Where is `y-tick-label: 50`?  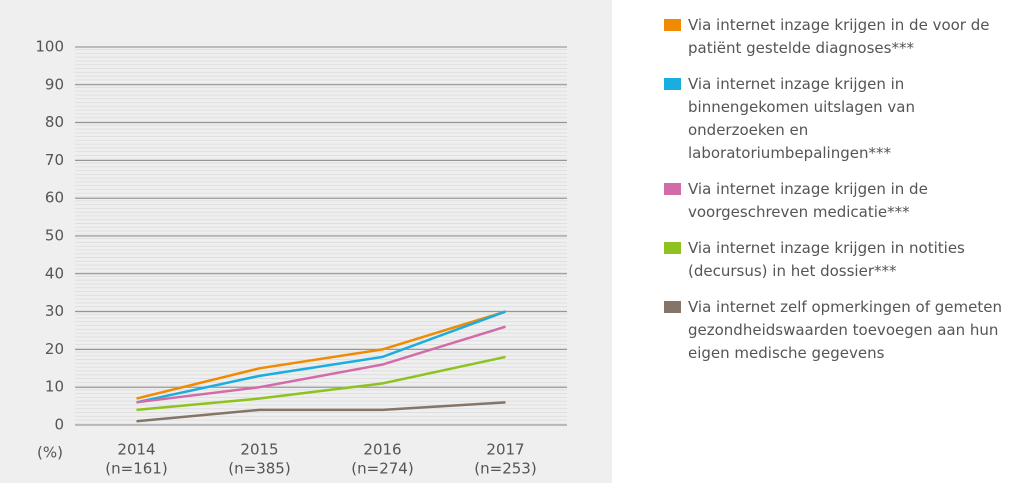 y-tick-label: 50 is located at coordinates (54, 236).